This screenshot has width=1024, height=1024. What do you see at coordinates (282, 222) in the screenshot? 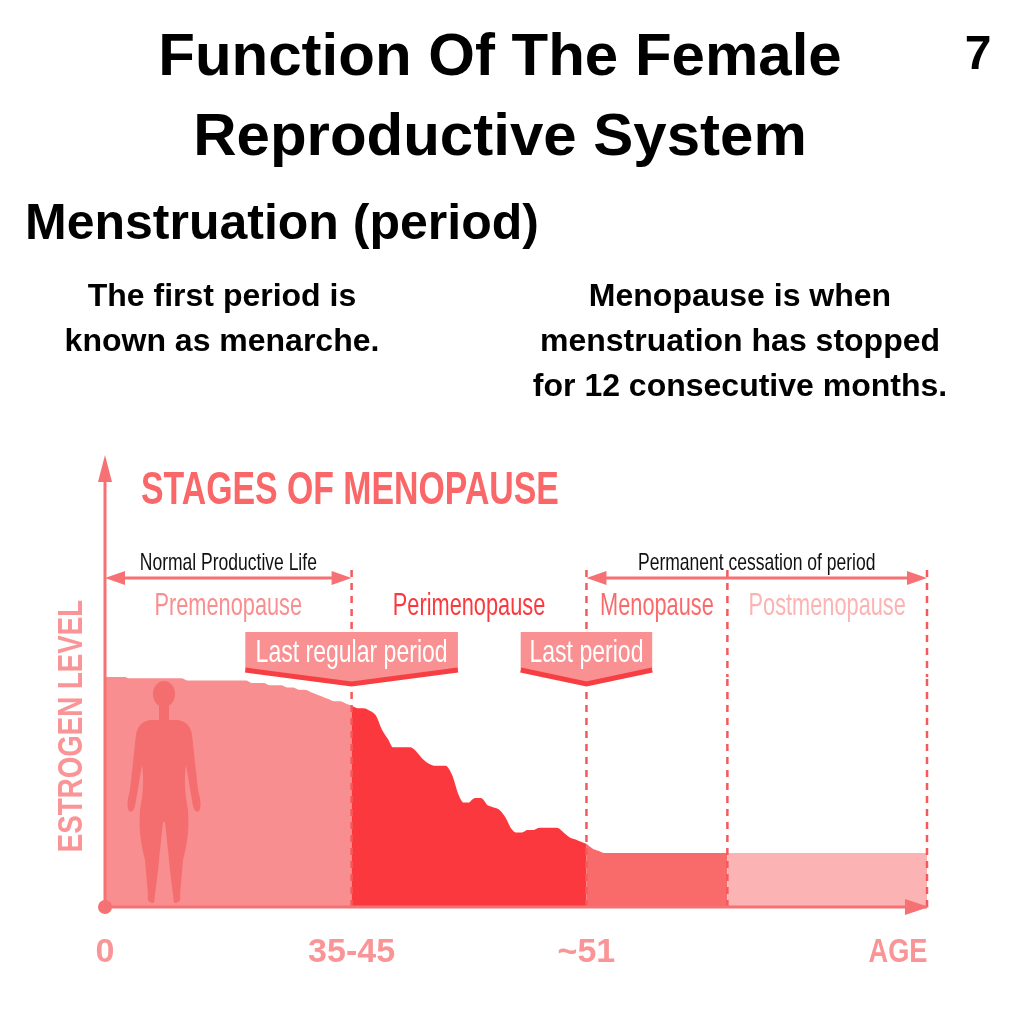
I see `chart-subtitle: Menstruation (period)` at bounding box center [282, 222].